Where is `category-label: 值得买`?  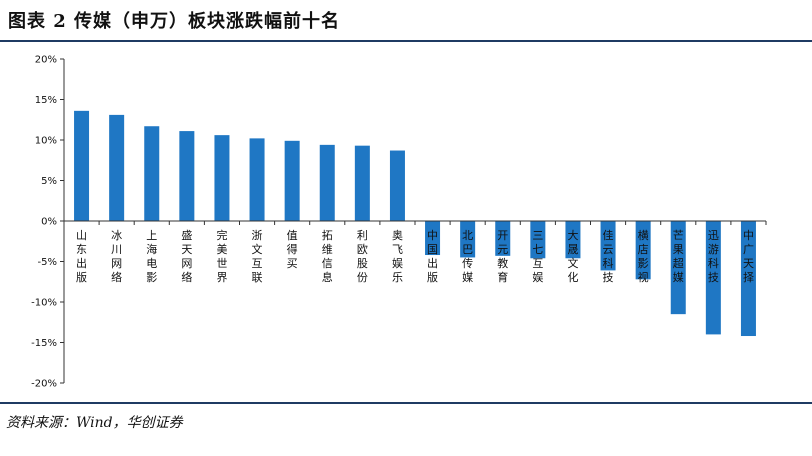 category-label: 值得买 is located at coordinates (292, 249).